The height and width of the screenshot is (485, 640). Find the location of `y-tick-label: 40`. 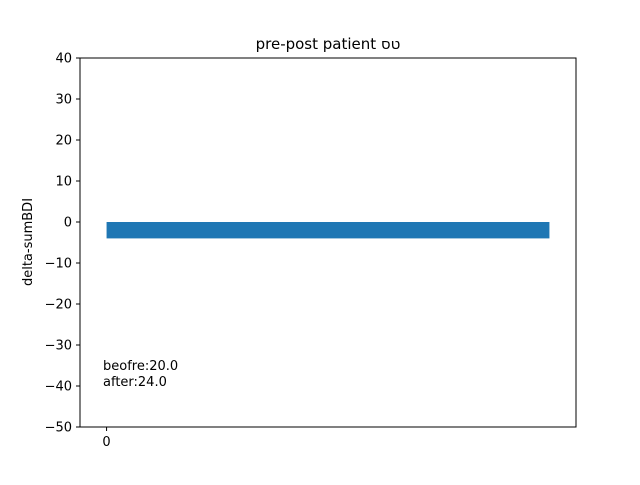

y-tick-label: 40 is located at coordinates (63, 59).